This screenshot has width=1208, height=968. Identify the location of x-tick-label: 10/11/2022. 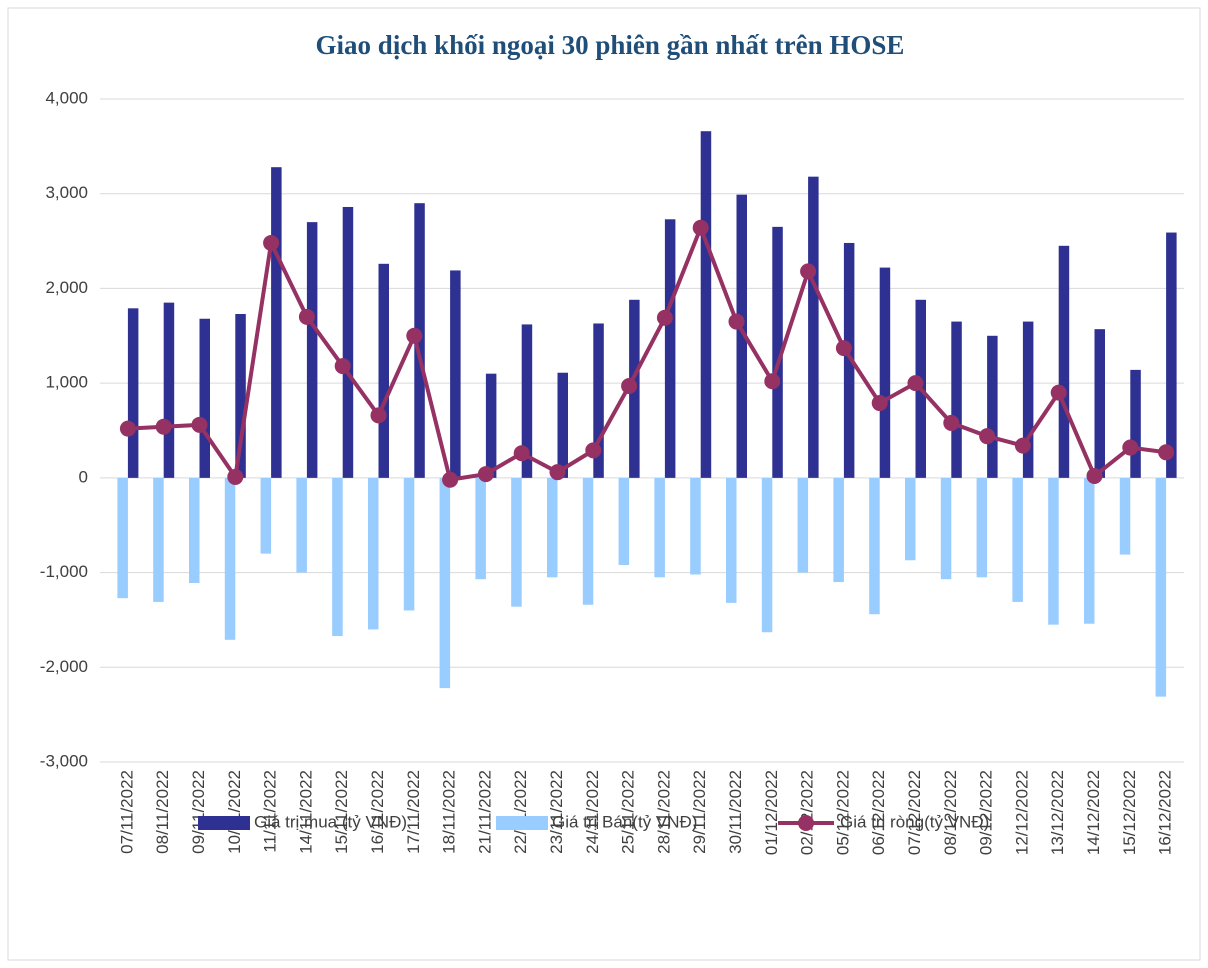
(234, 812).